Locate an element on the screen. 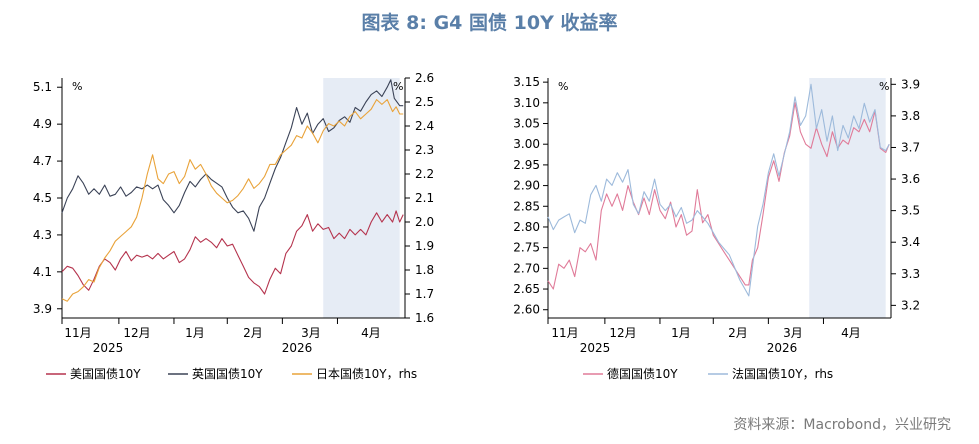  right-tick-label: 2.2 is located at coordinates (424, 174).